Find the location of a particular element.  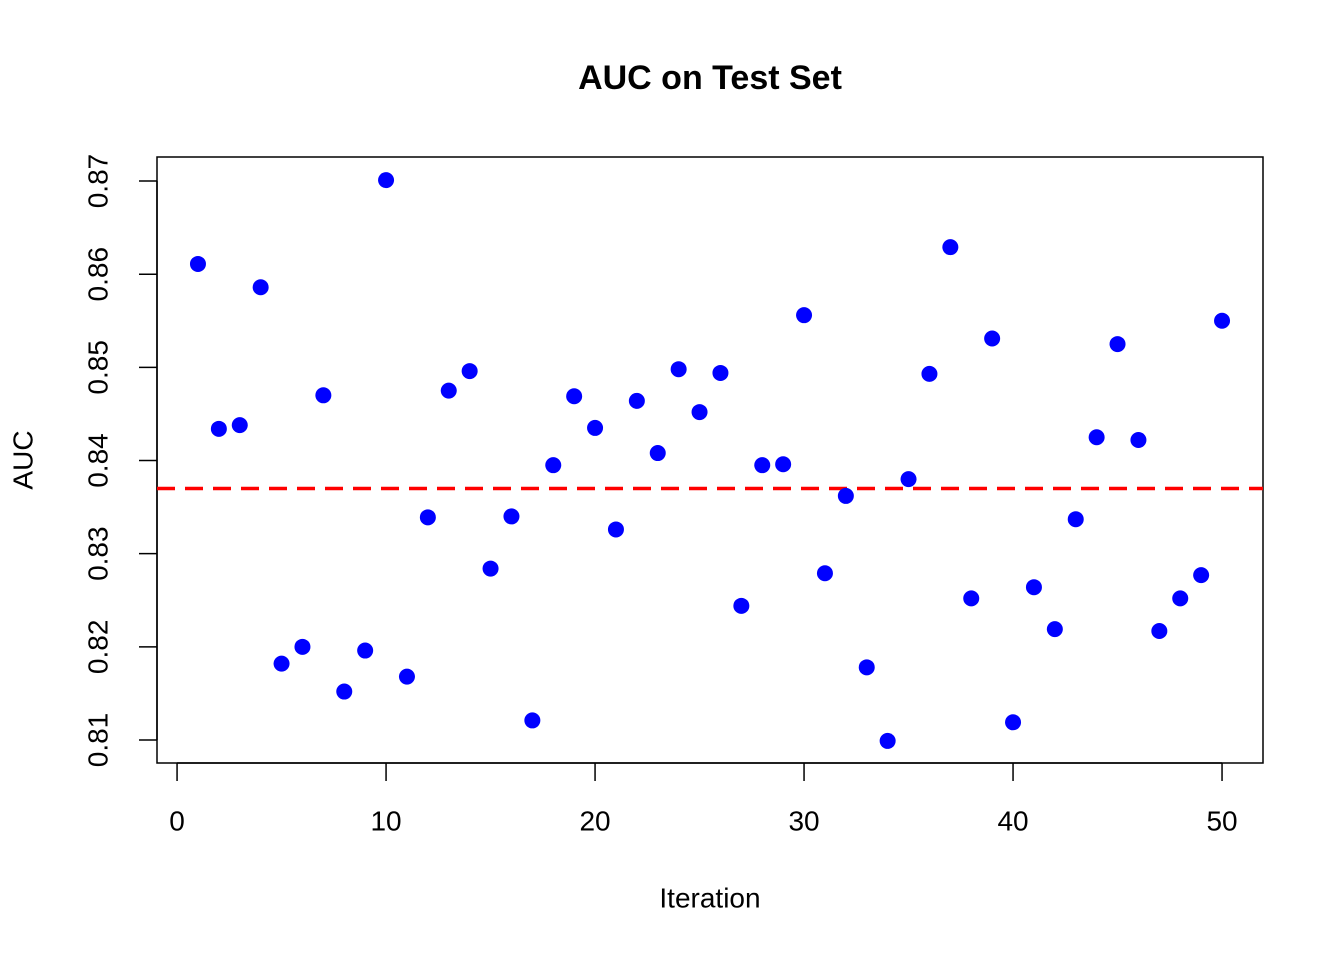

x-tick-label: 20 is located at coordinates (594, 820).